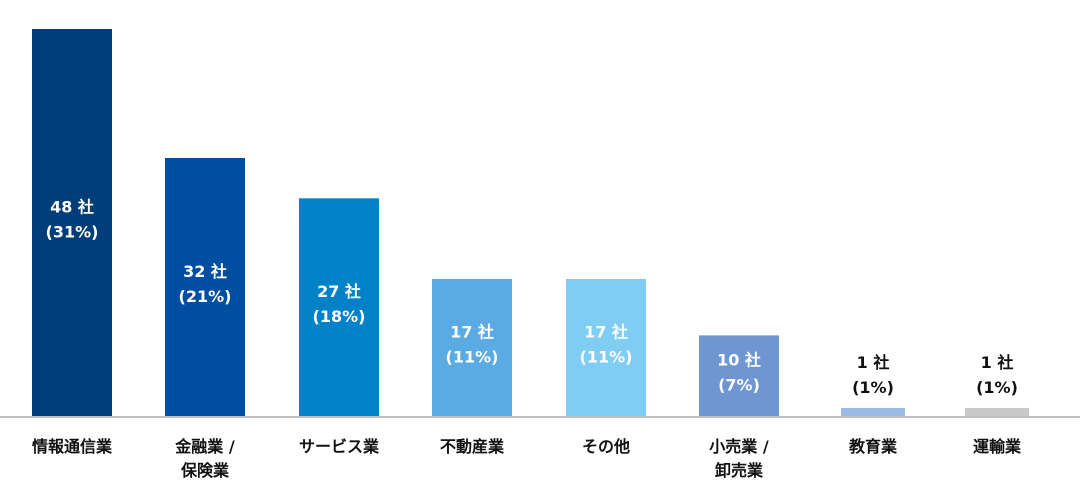 This screenshot has width=1080, height=484. I want to click on bar-count-label: 32 社, so click(205, 271).